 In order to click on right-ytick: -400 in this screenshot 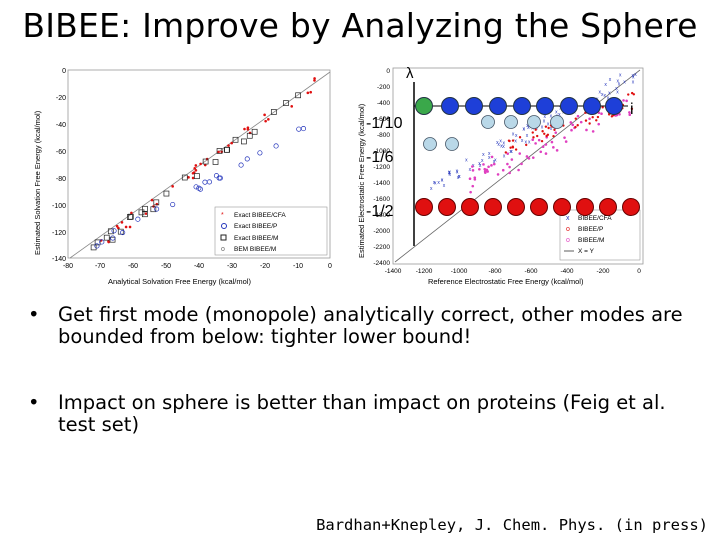, I will do `click(383, 103)`.